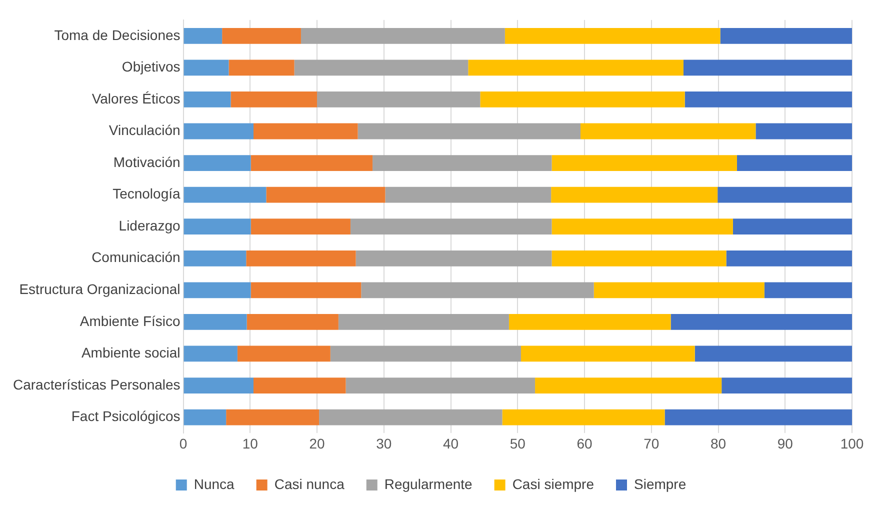  I want to click on y-tick-label: Ambiente social, so click(130, 352).